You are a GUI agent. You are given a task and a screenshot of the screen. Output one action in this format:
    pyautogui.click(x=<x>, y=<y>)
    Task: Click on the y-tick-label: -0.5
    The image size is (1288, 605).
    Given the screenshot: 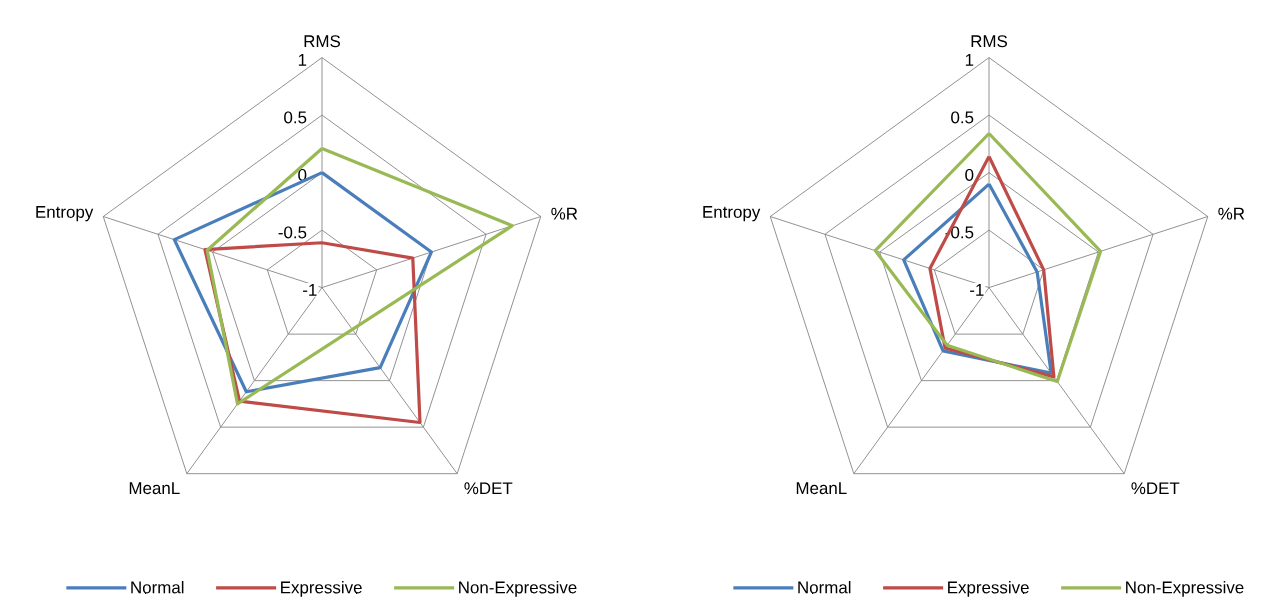 What is the action you would take?
    pyautogui.click(x=292, y=232)
    